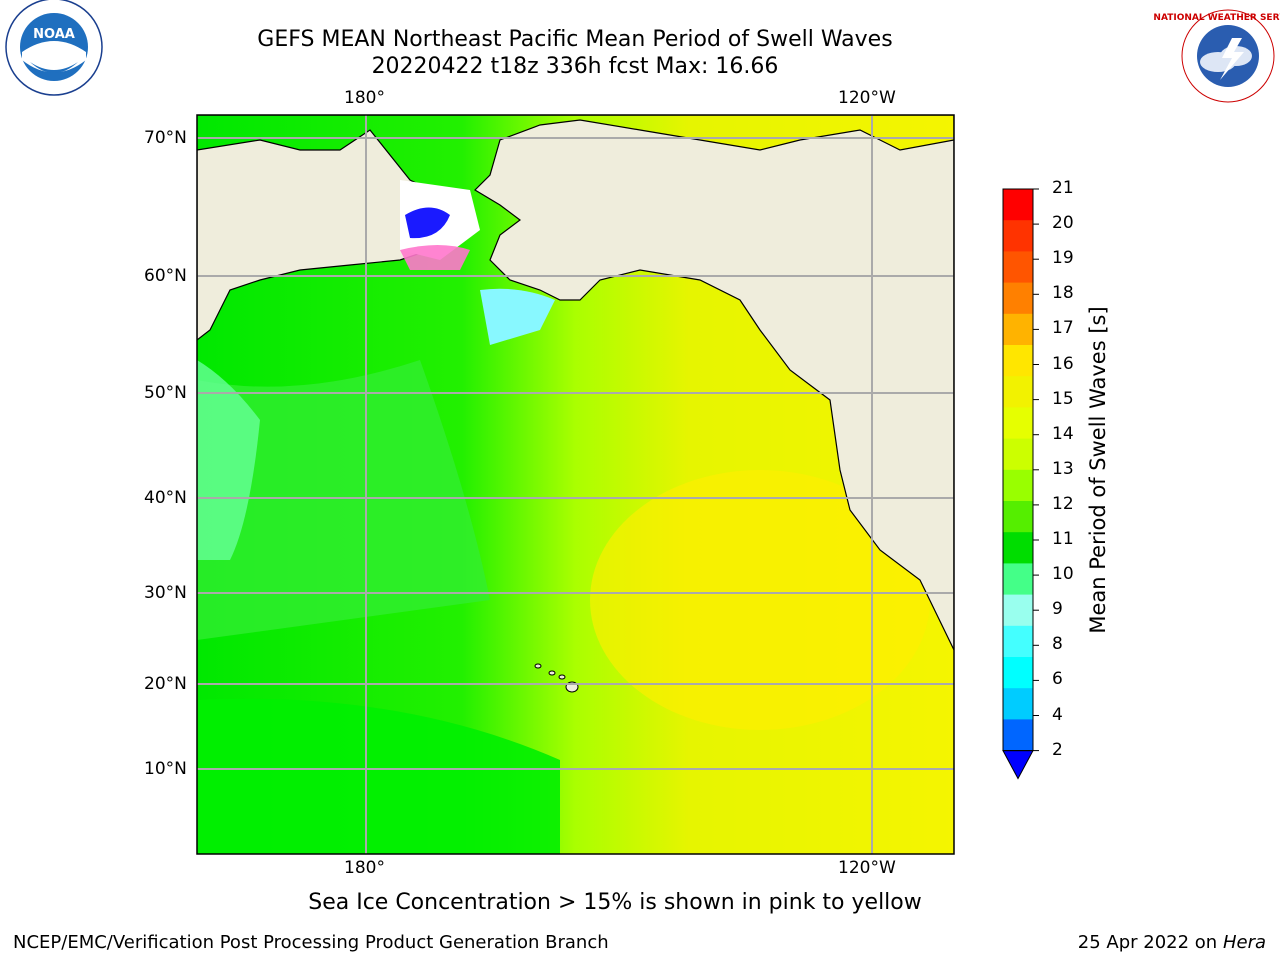 The image size is (1280, 960). I want to click on lon-label-top-120w: 120°W, so click(867, 98).